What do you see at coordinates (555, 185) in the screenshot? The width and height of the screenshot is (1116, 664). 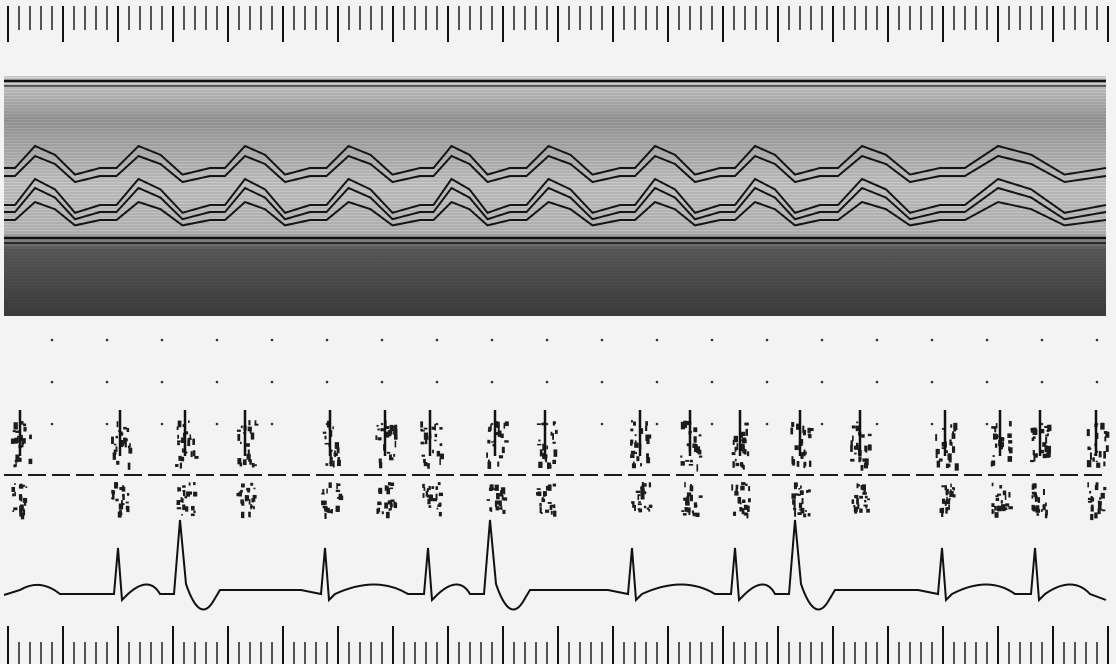 I see `valve-motion-traces` at bounding box center [555, 185].